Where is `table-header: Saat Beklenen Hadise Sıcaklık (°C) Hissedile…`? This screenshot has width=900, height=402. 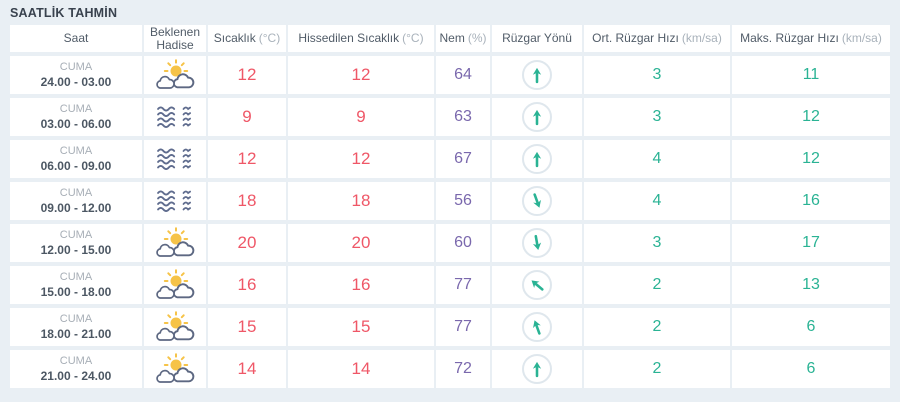 table-header: Saat Beklenen Hadise Sıcaklık (°C) Hissedile… is located at coordinates (450, 39).